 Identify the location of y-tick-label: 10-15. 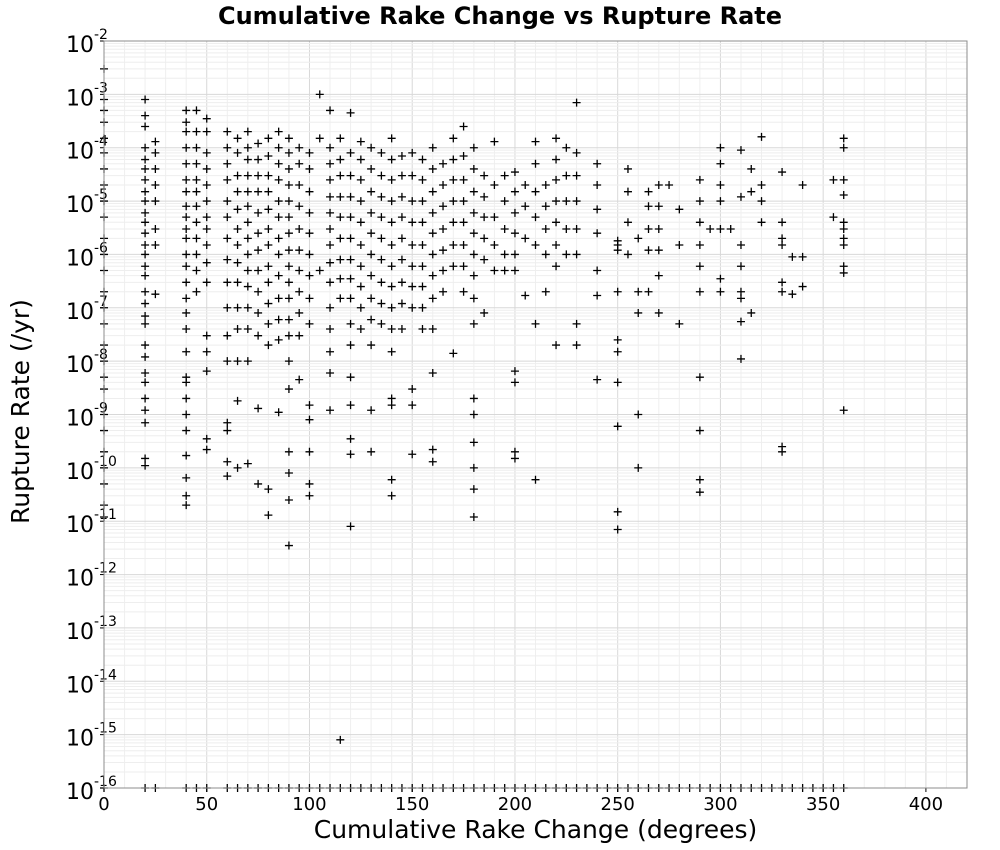
(91, 736).